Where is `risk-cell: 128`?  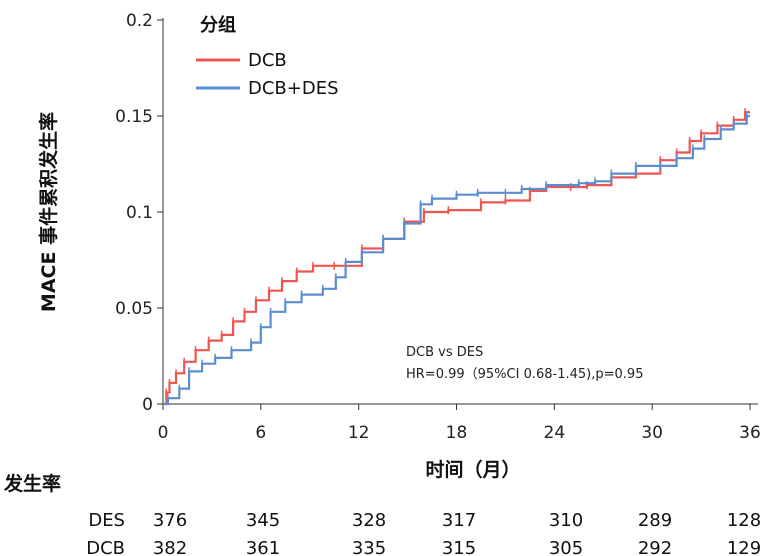 risk-cell: 128 is located at coordinates (744, 520).